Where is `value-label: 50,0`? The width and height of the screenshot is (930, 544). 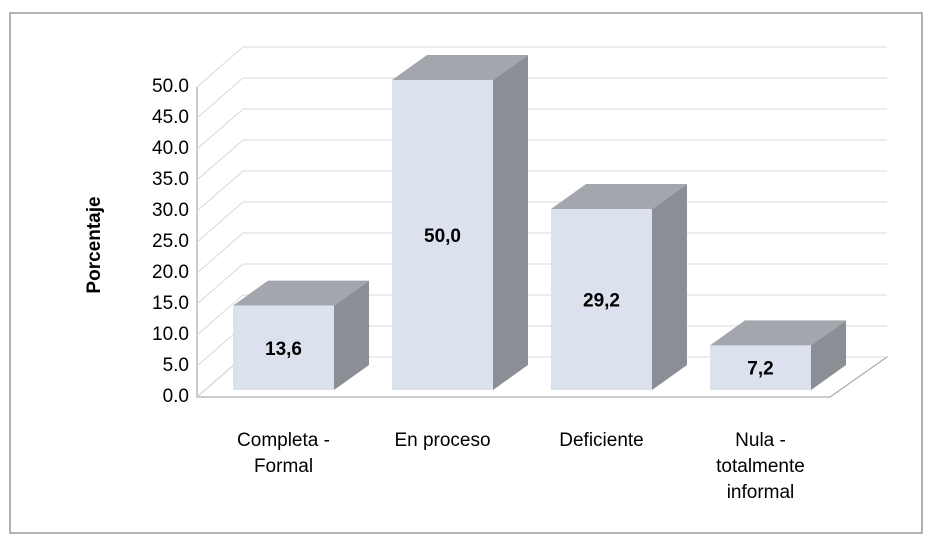 value-label: 50,0 is located at coordinates (442, 236).